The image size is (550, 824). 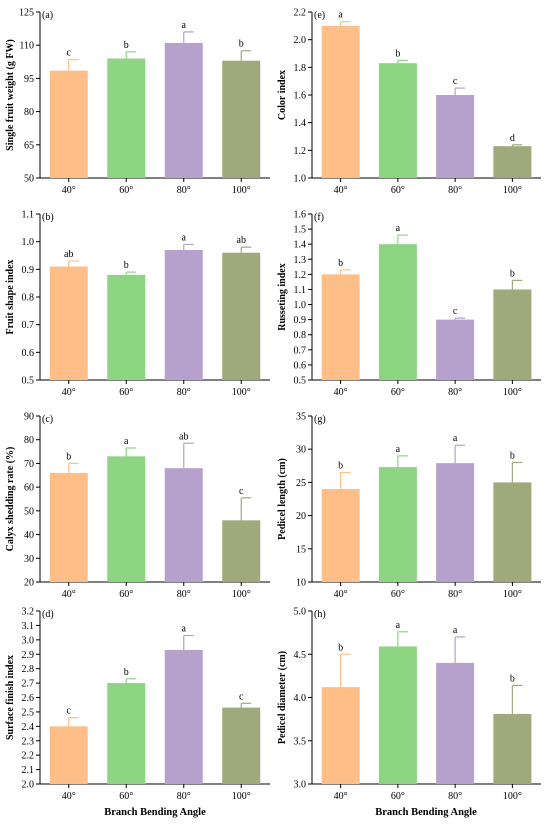 I want to click on panel-label: (h), so click(x=320, y=614).